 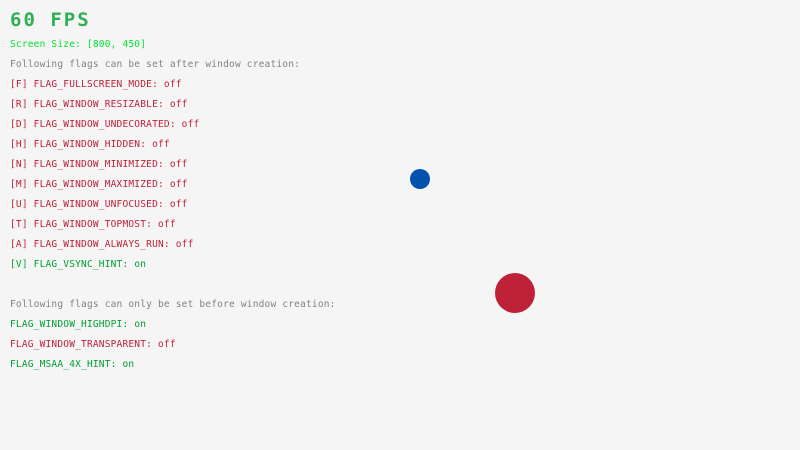 What do you see at coordinates (420, 179) in the screenshot?
I see `blue-ball` at bounding box center [420, 179].